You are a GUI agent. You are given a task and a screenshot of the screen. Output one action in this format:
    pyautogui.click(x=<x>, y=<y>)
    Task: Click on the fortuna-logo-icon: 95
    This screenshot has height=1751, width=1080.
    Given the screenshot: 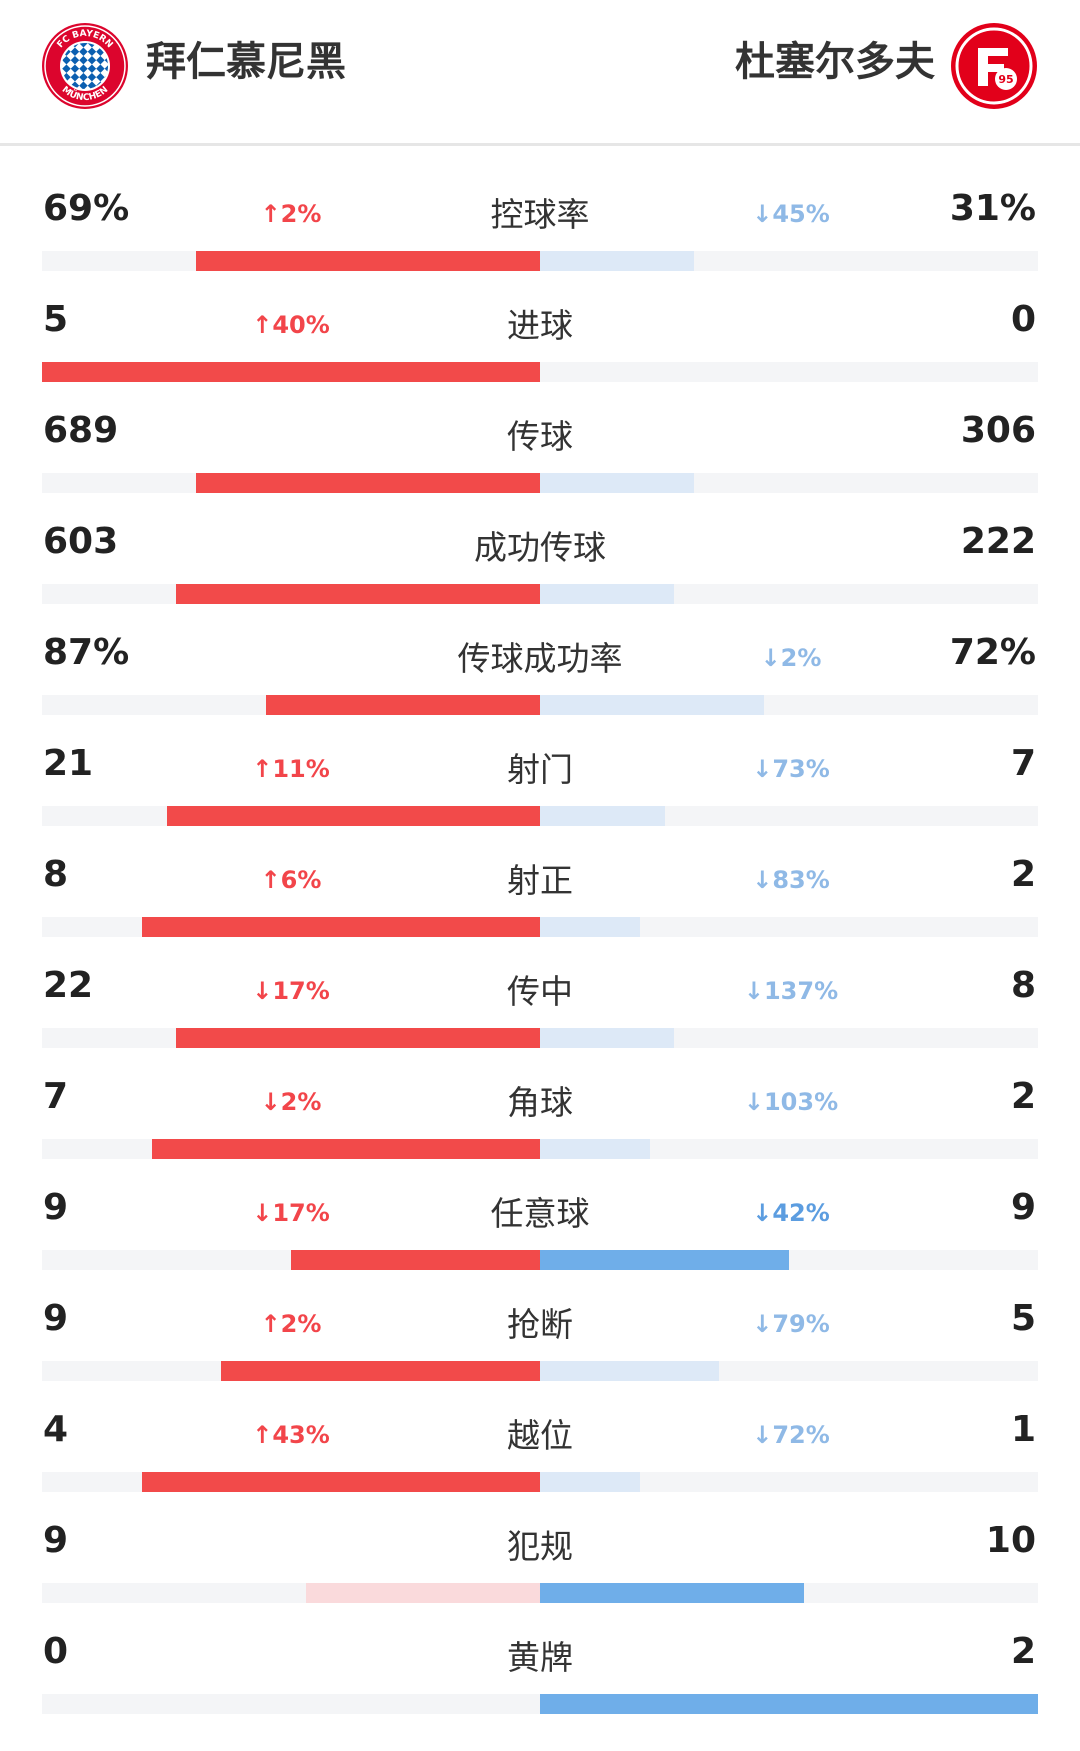 What is the action you would take?
    pyautogui.click(x=994, y=66)
    